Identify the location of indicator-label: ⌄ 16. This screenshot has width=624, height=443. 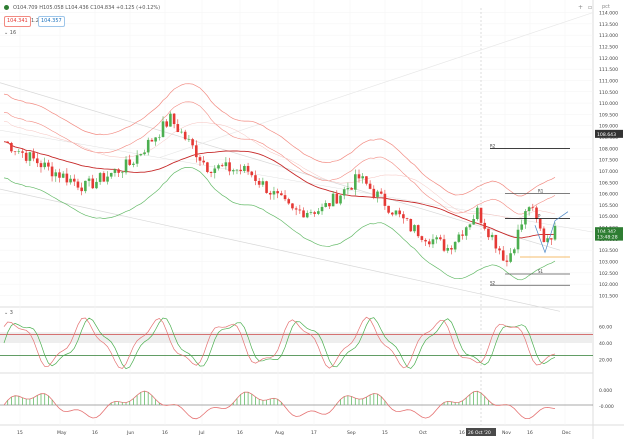
(10, 33).